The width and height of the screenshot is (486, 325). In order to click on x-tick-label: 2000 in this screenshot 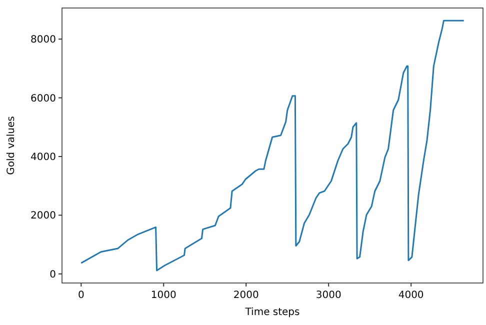, I will do `click(246, 295)`.